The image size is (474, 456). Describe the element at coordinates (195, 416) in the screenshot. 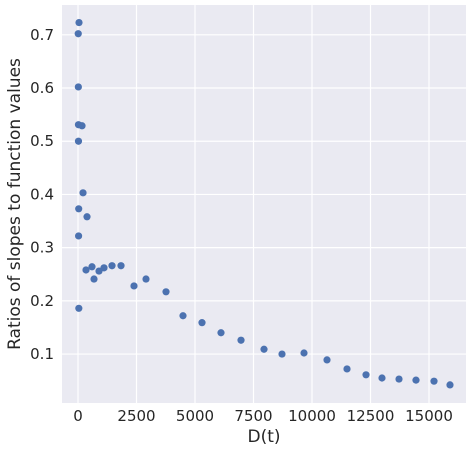

I see `x-tick-label: 5000` at that location.